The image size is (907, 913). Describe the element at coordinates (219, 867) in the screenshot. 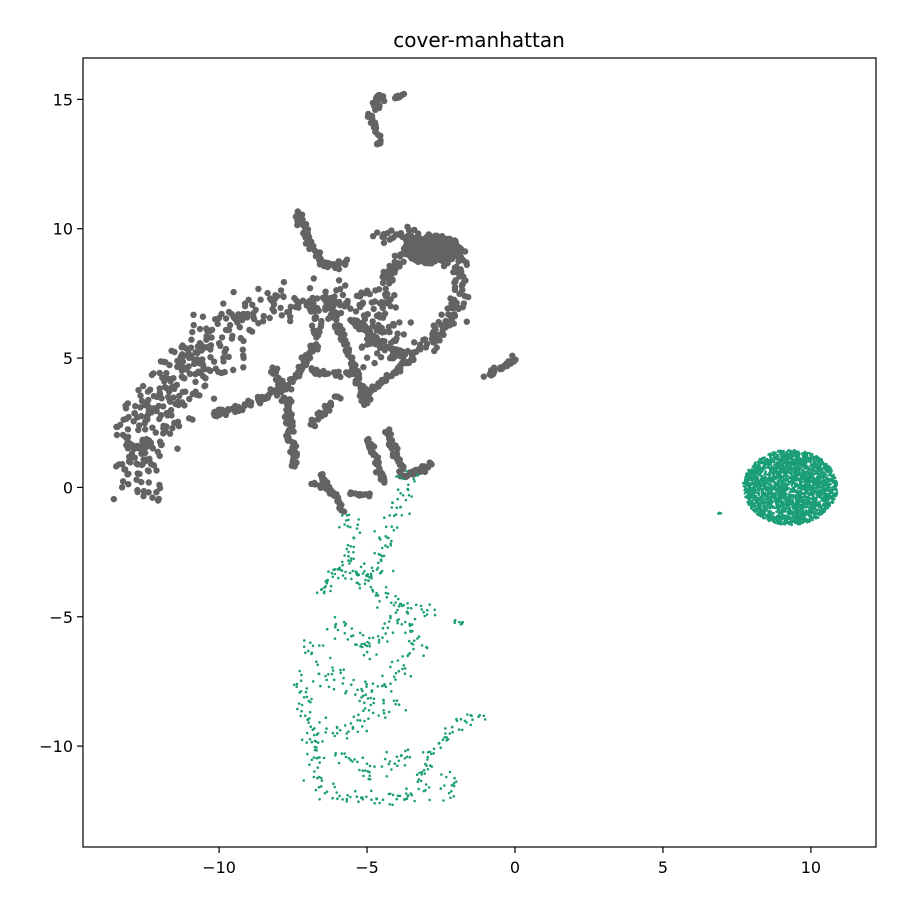

I see `x-tick-label: −10` at that location.